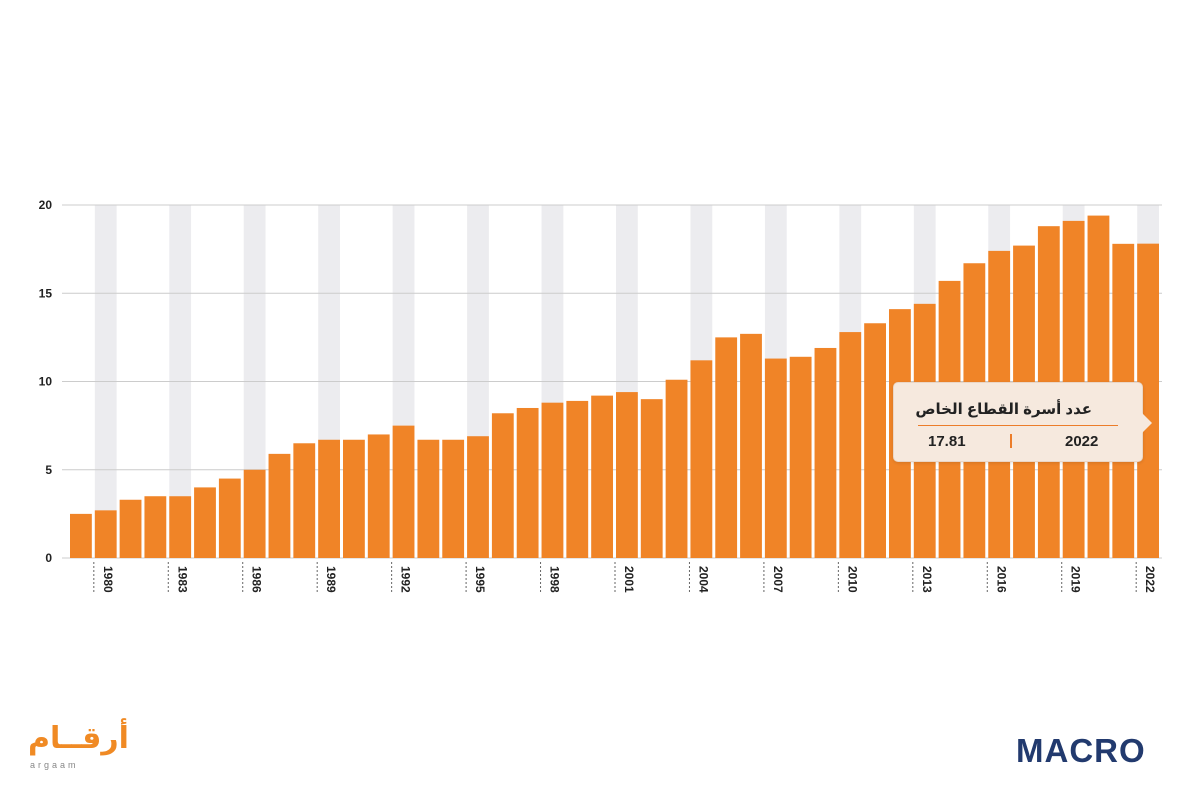 Image resolution: width=1200 pixels, height=794 pixels. Describe the element at coordinates (947, 441) in the screenshot. I see `tooltip-value: 17.81` at that location.